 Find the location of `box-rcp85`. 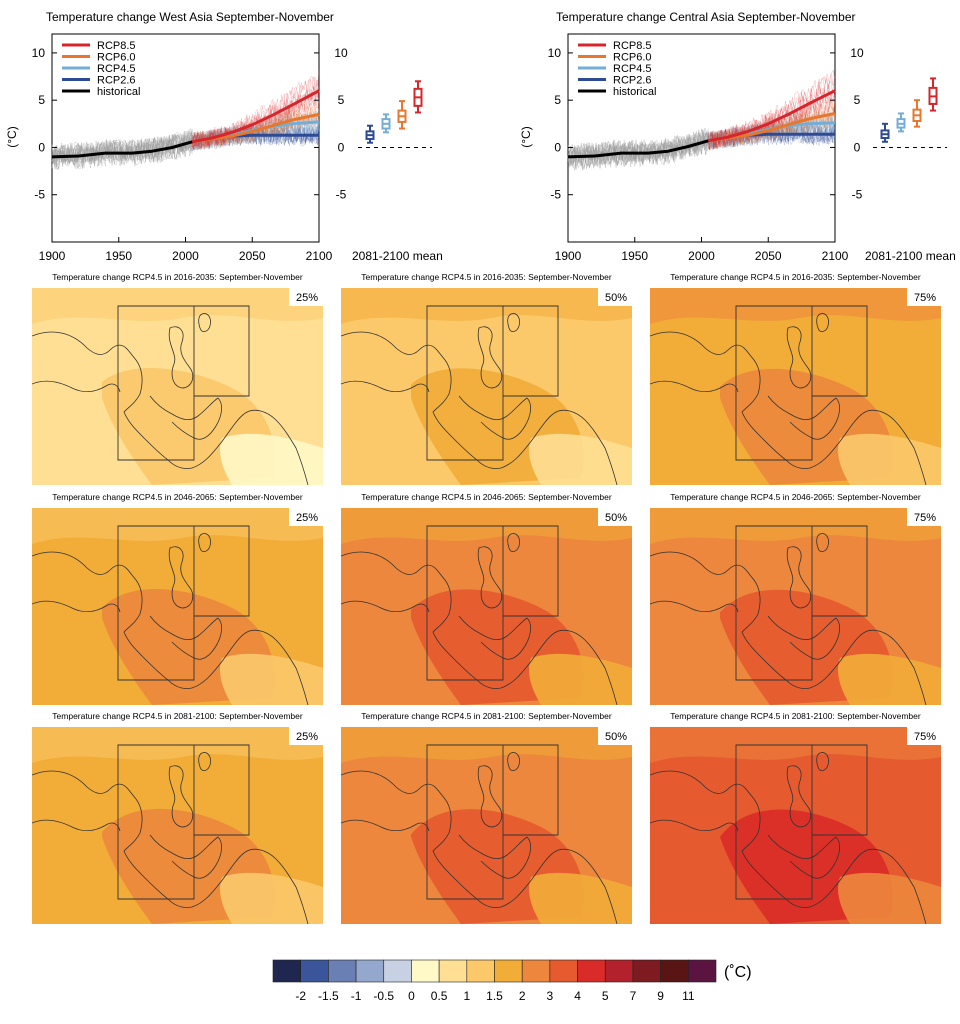

box-rcp85 is located at coordinates (933, 94).